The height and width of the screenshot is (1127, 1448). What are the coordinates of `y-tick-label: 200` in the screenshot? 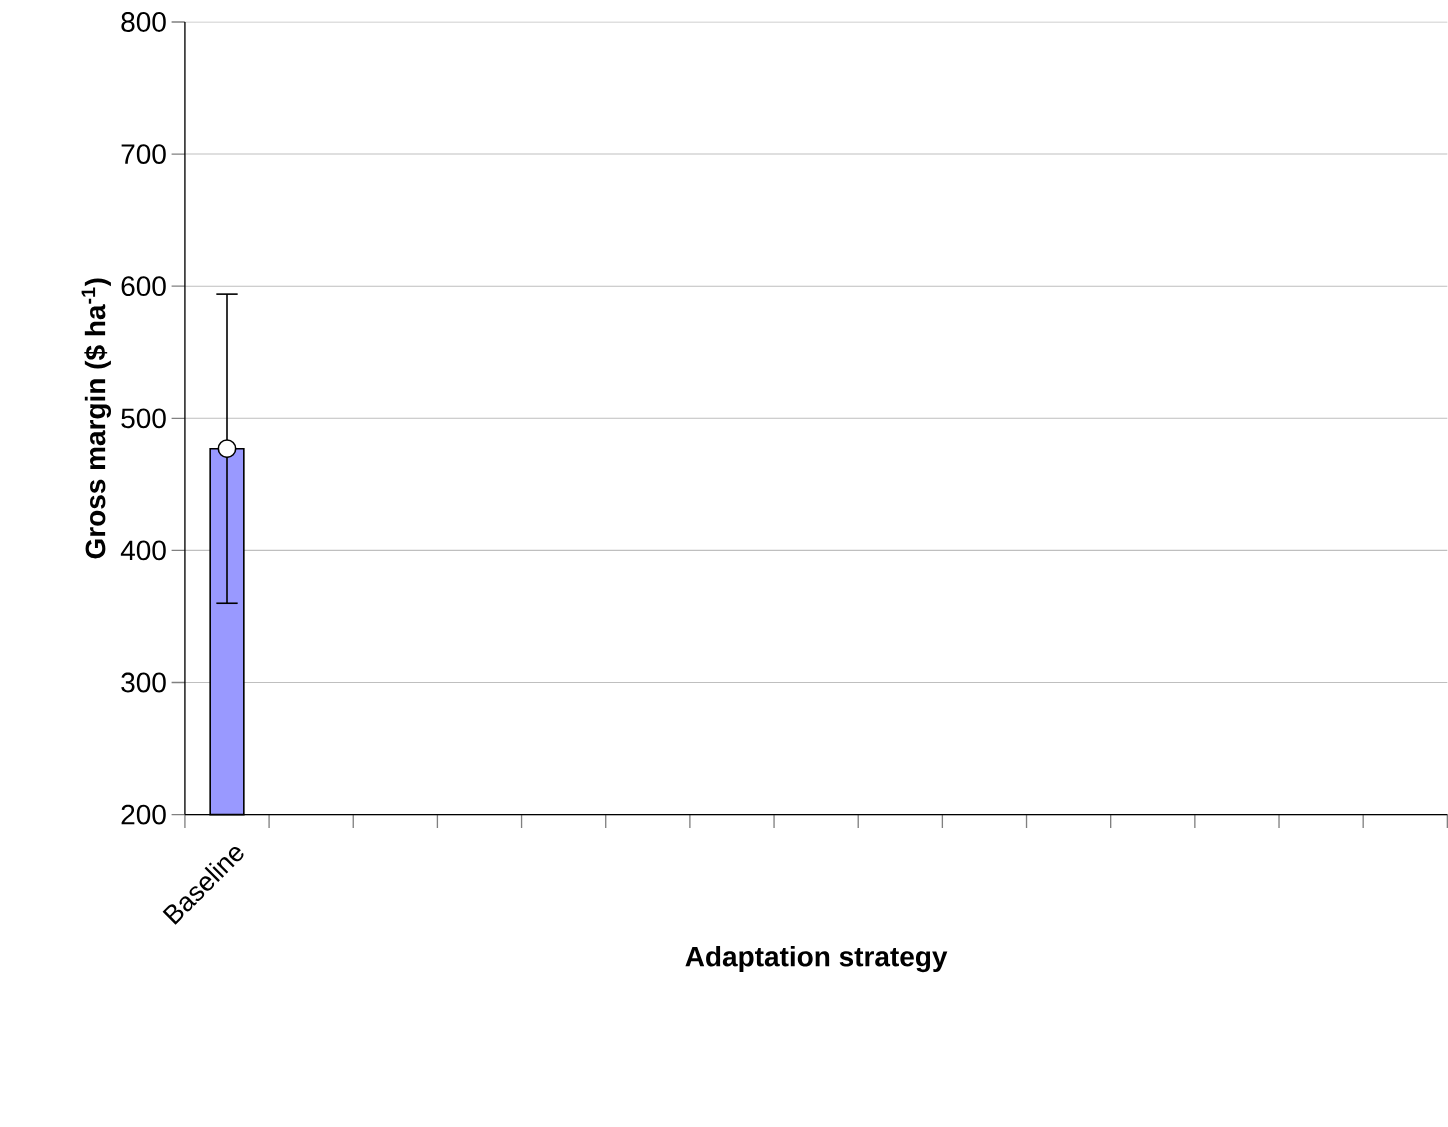 It's located at (143, 814).